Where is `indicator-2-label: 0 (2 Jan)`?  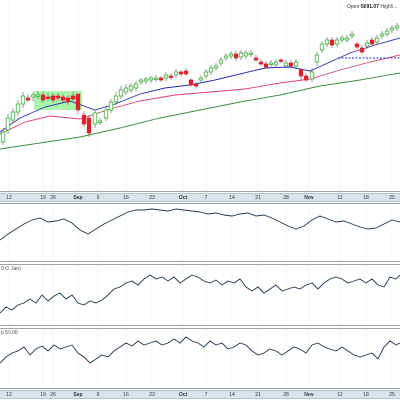
indicator-2-label: 0 (2 Jan) is located at coordinates (11, 269).